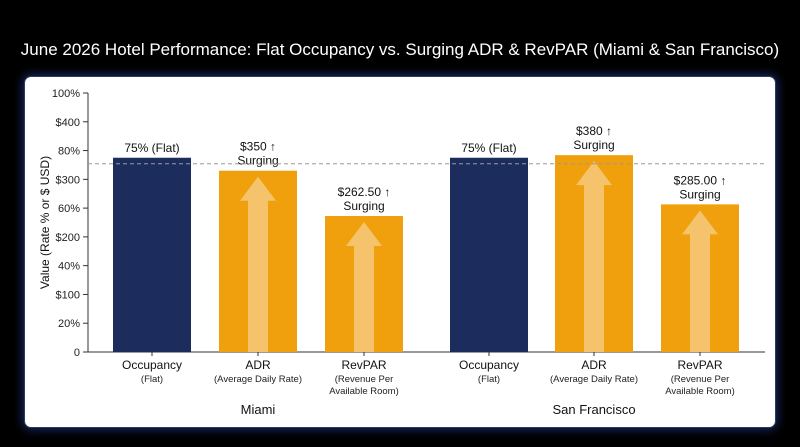 The height and width of the screenshot is (447, 800). What do you see at coordinates (69, 267) in the screenshot?
I see `y-tick-label: 40%` at bounding box center [69, 267].